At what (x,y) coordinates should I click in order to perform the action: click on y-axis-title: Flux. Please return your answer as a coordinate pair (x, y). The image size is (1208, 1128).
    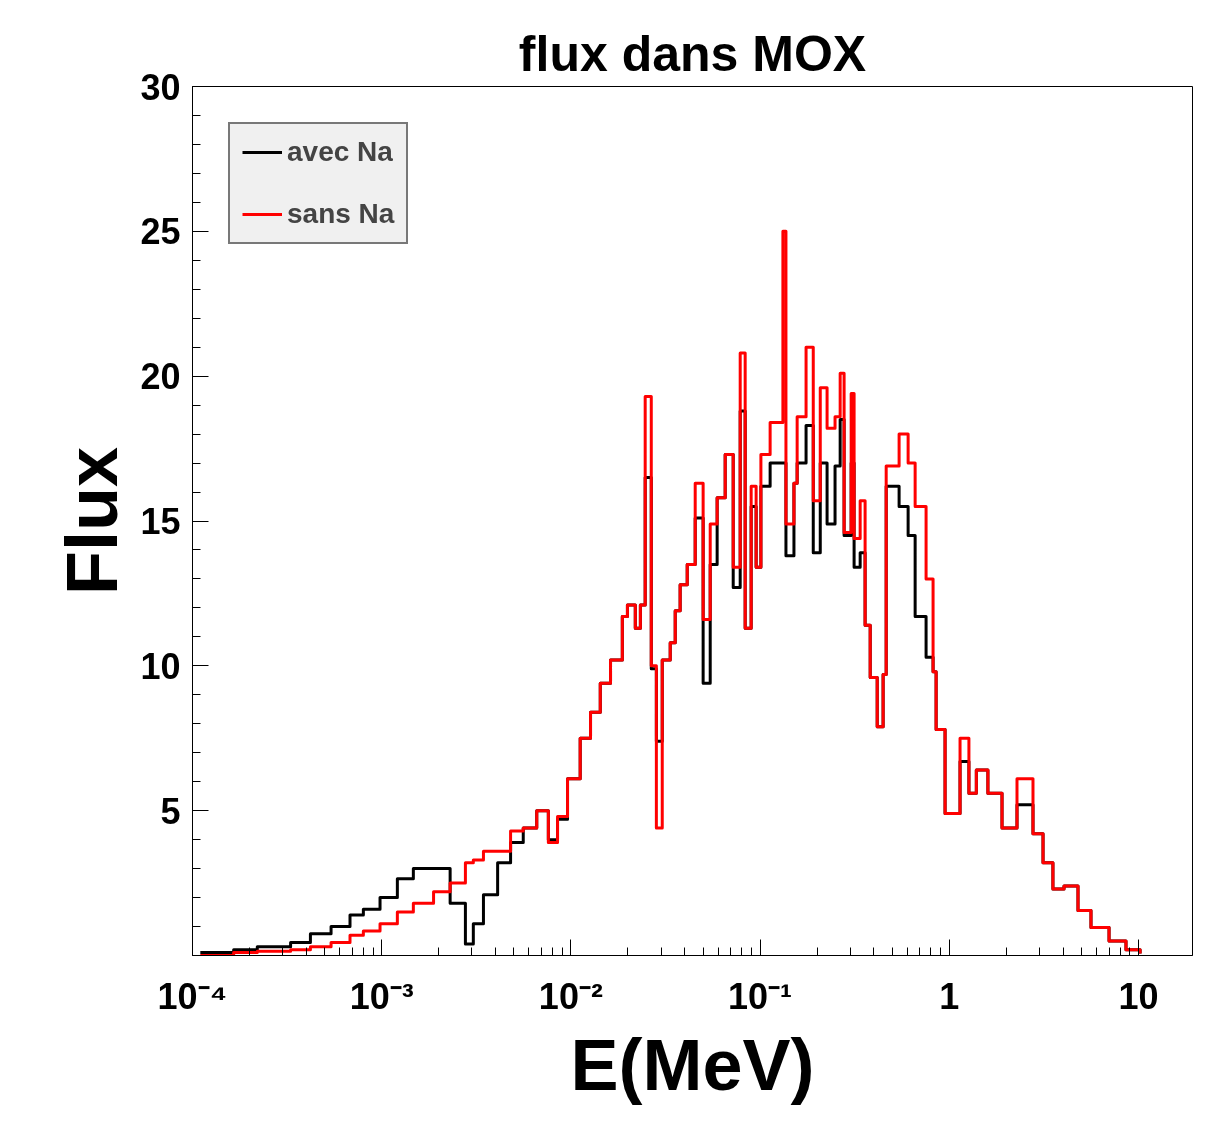
    Looking at the image, I should click on (92, 520).